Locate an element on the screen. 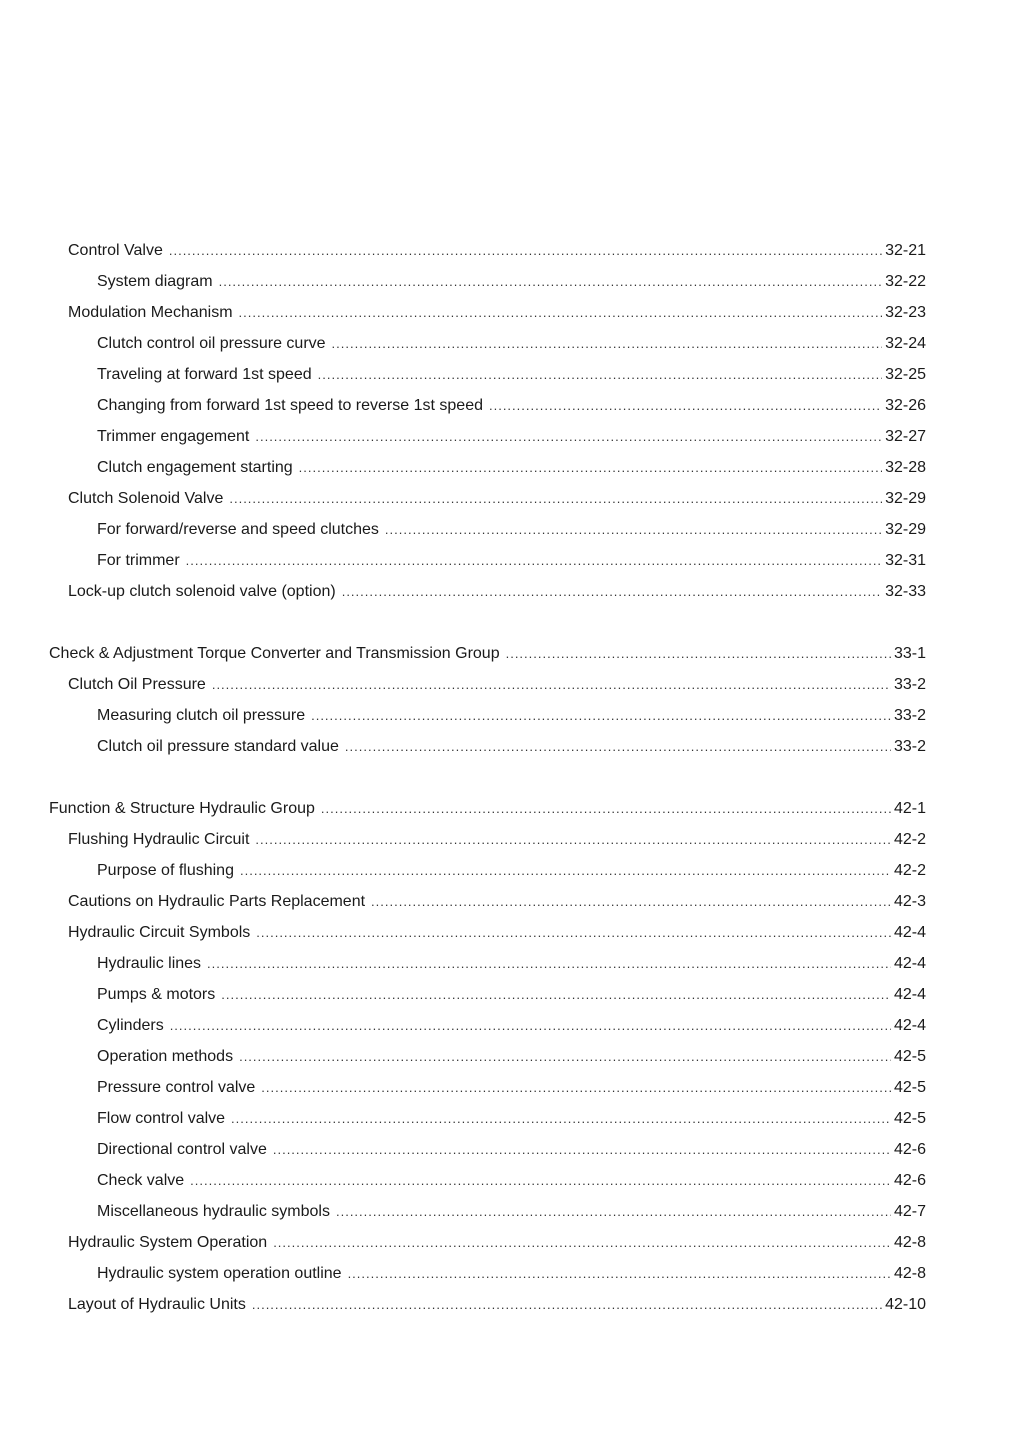 Image resolution: width=1024 pixels, height=1448 pixels. toc-entry-line: Check valve 42-6 is located at coordinates (511, 1181).